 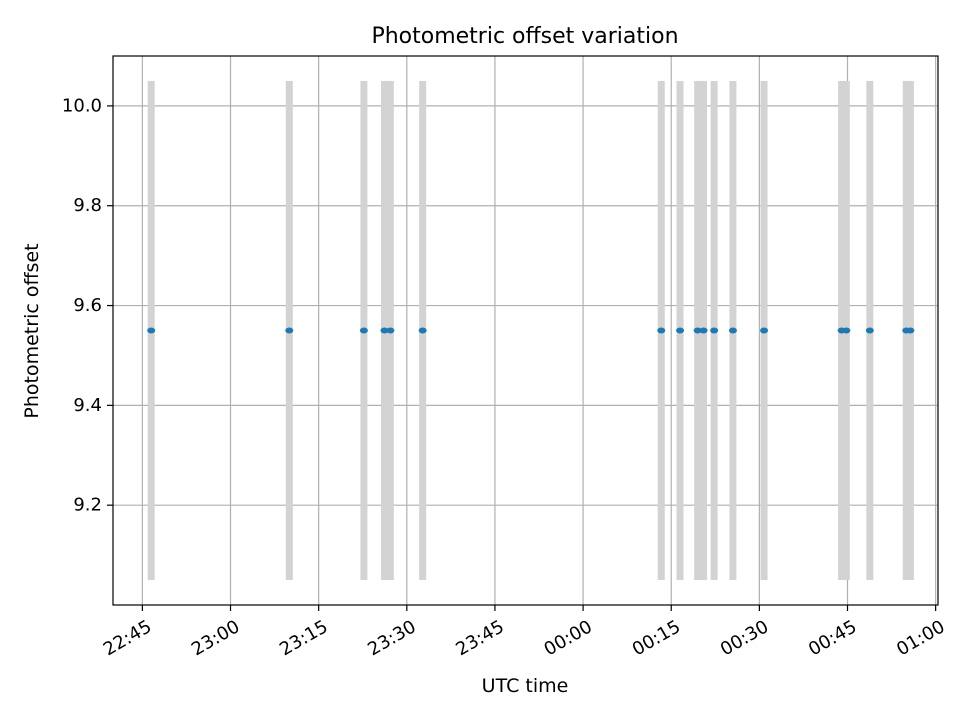 I want to click on chart-title: Photometric offset variation, so click(x=524, y=36).